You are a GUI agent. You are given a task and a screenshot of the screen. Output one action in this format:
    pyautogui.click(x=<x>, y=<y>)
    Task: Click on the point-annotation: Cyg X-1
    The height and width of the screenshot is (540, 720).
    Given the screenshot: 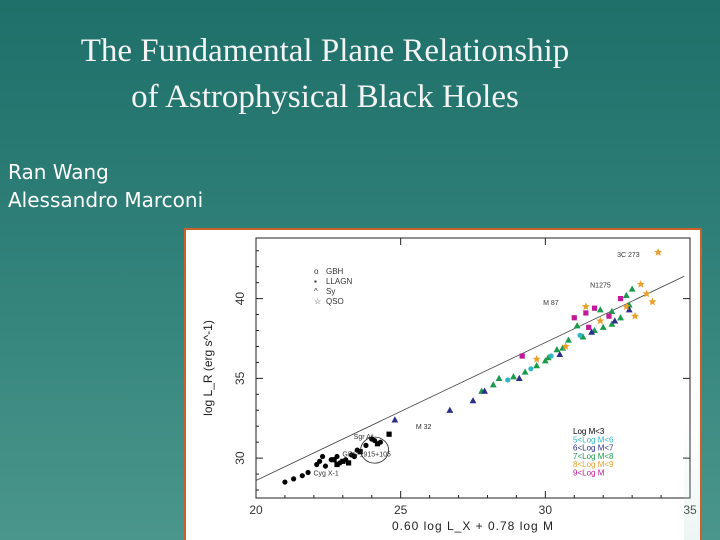 What is the action you would take?
    pyautogui.click(x=326, y=473)
    